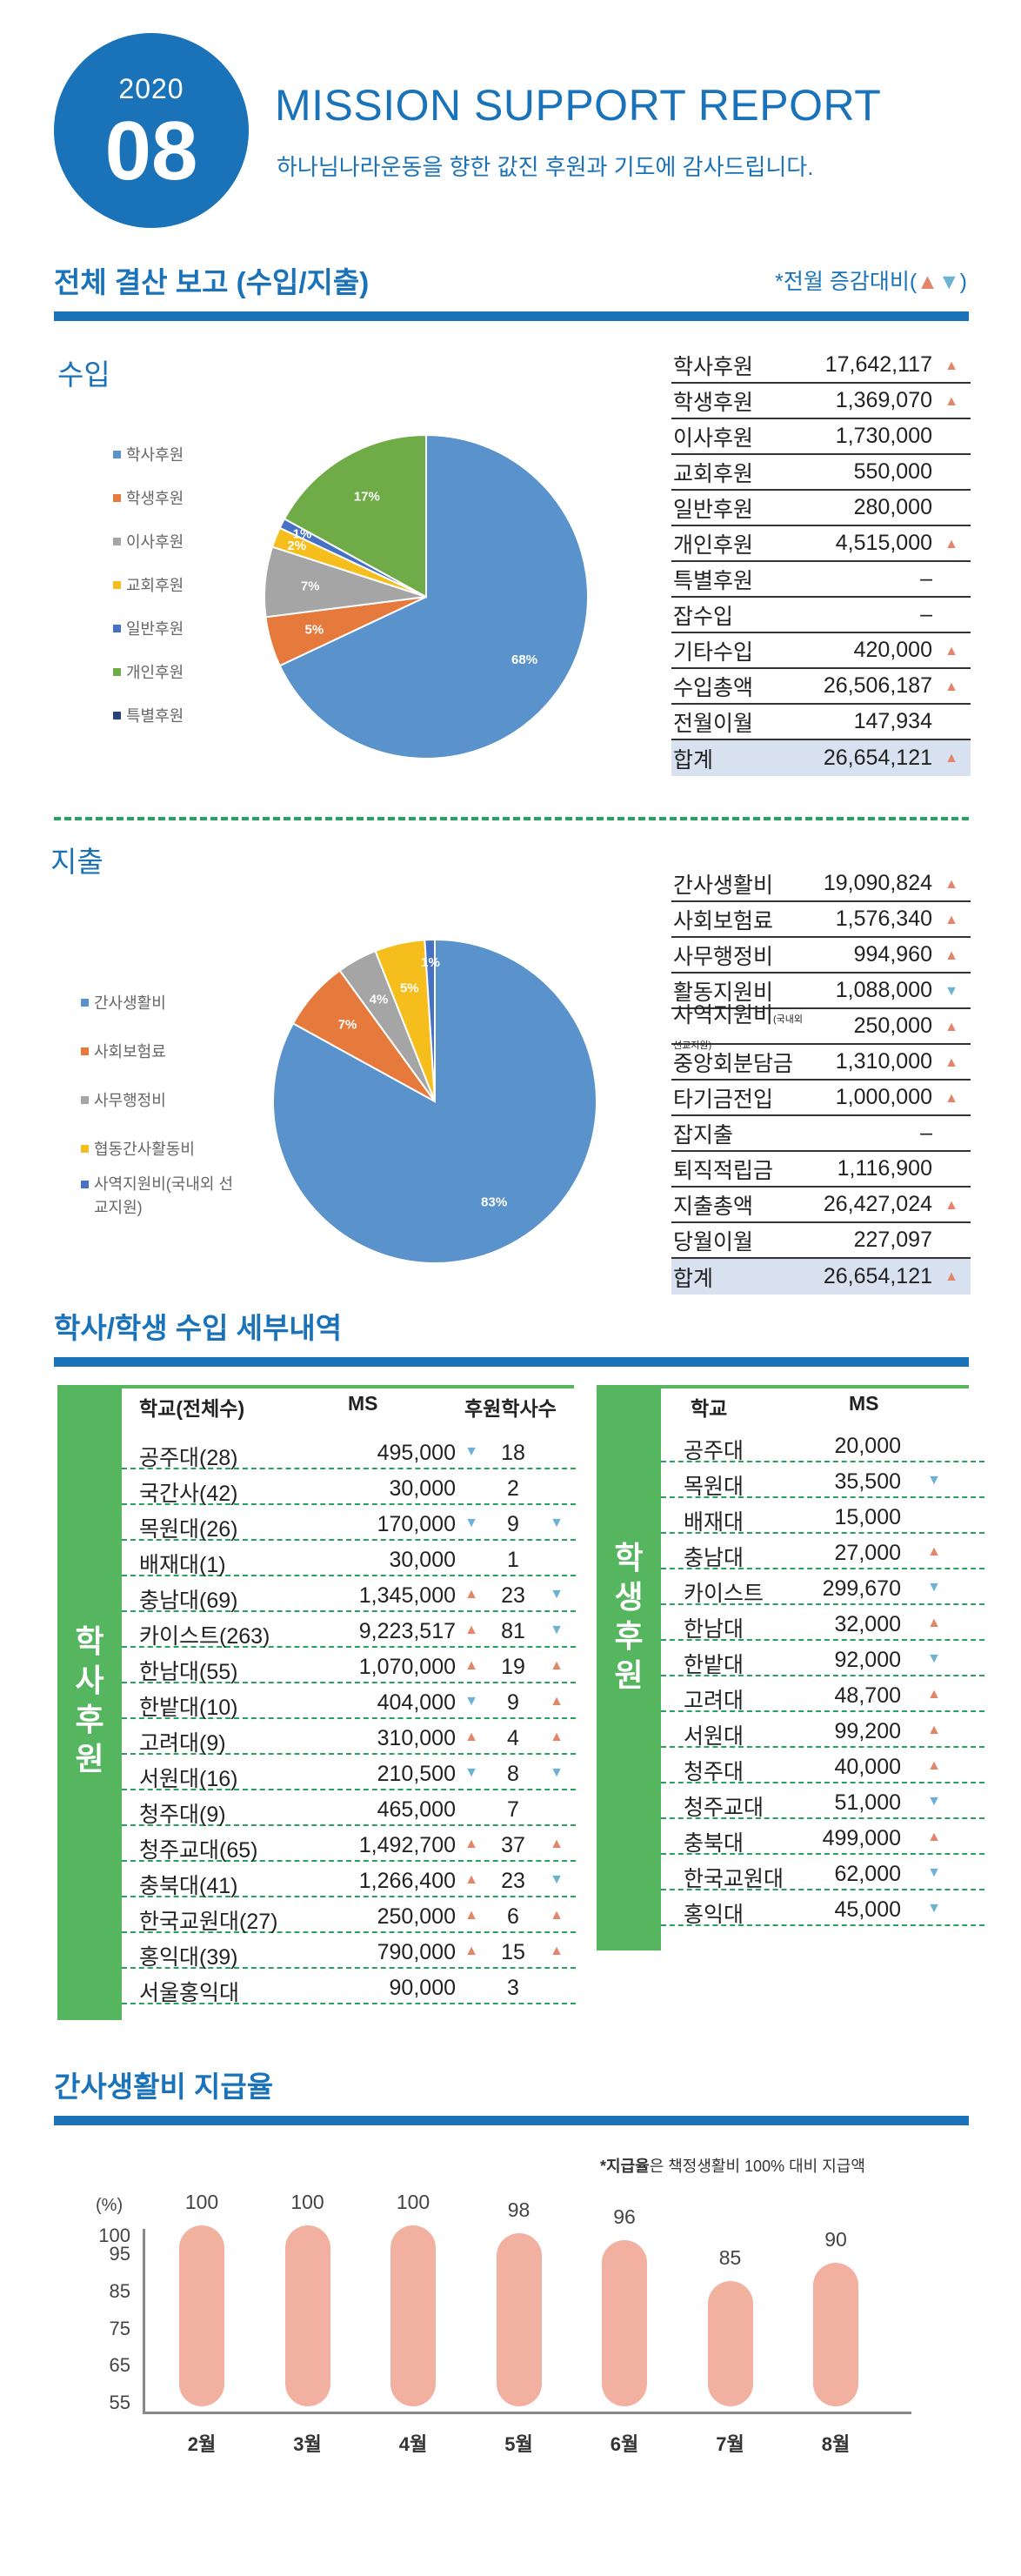 The height and width of the screenshot is (2576, 1021). I want to click on summary-row: 이사후원 1,730,000, so click(821, 437).